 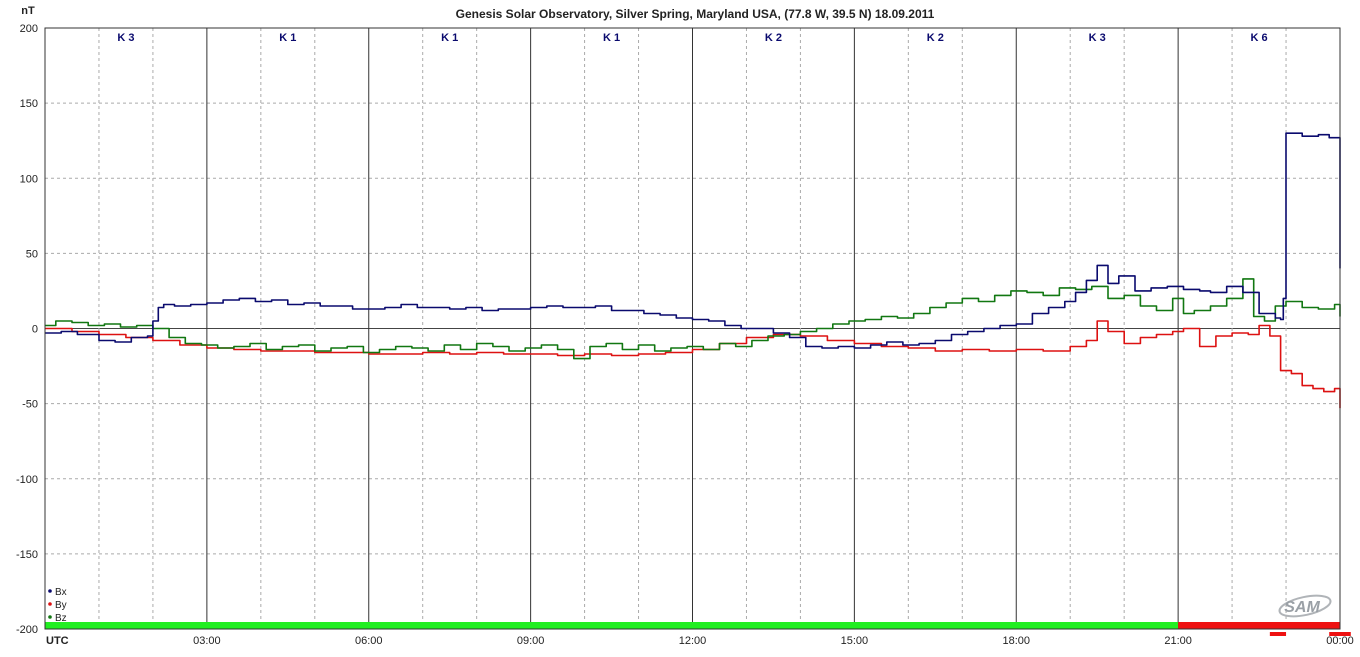 What do you see at coordinates (1259, 38) in the screenshot?
I see `k-index-label: K 6` at bounding box center [1259, 38].